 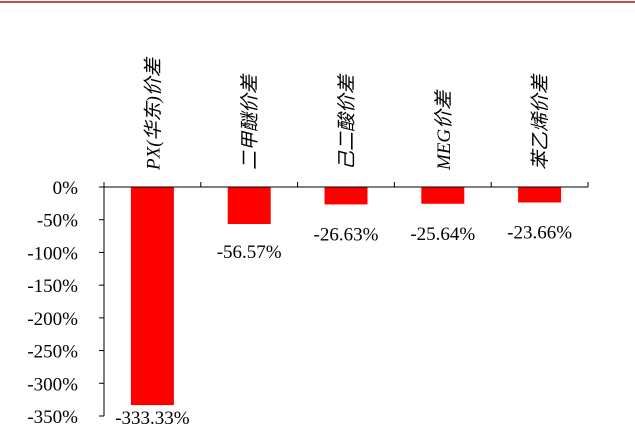 What do you see at coordinates (52, 302) in the screenshot?
I see `y-axis-tick-labels: 0% -50% -100% -150% -200% -250% -300% -350%` at bounding box center [52, 302].